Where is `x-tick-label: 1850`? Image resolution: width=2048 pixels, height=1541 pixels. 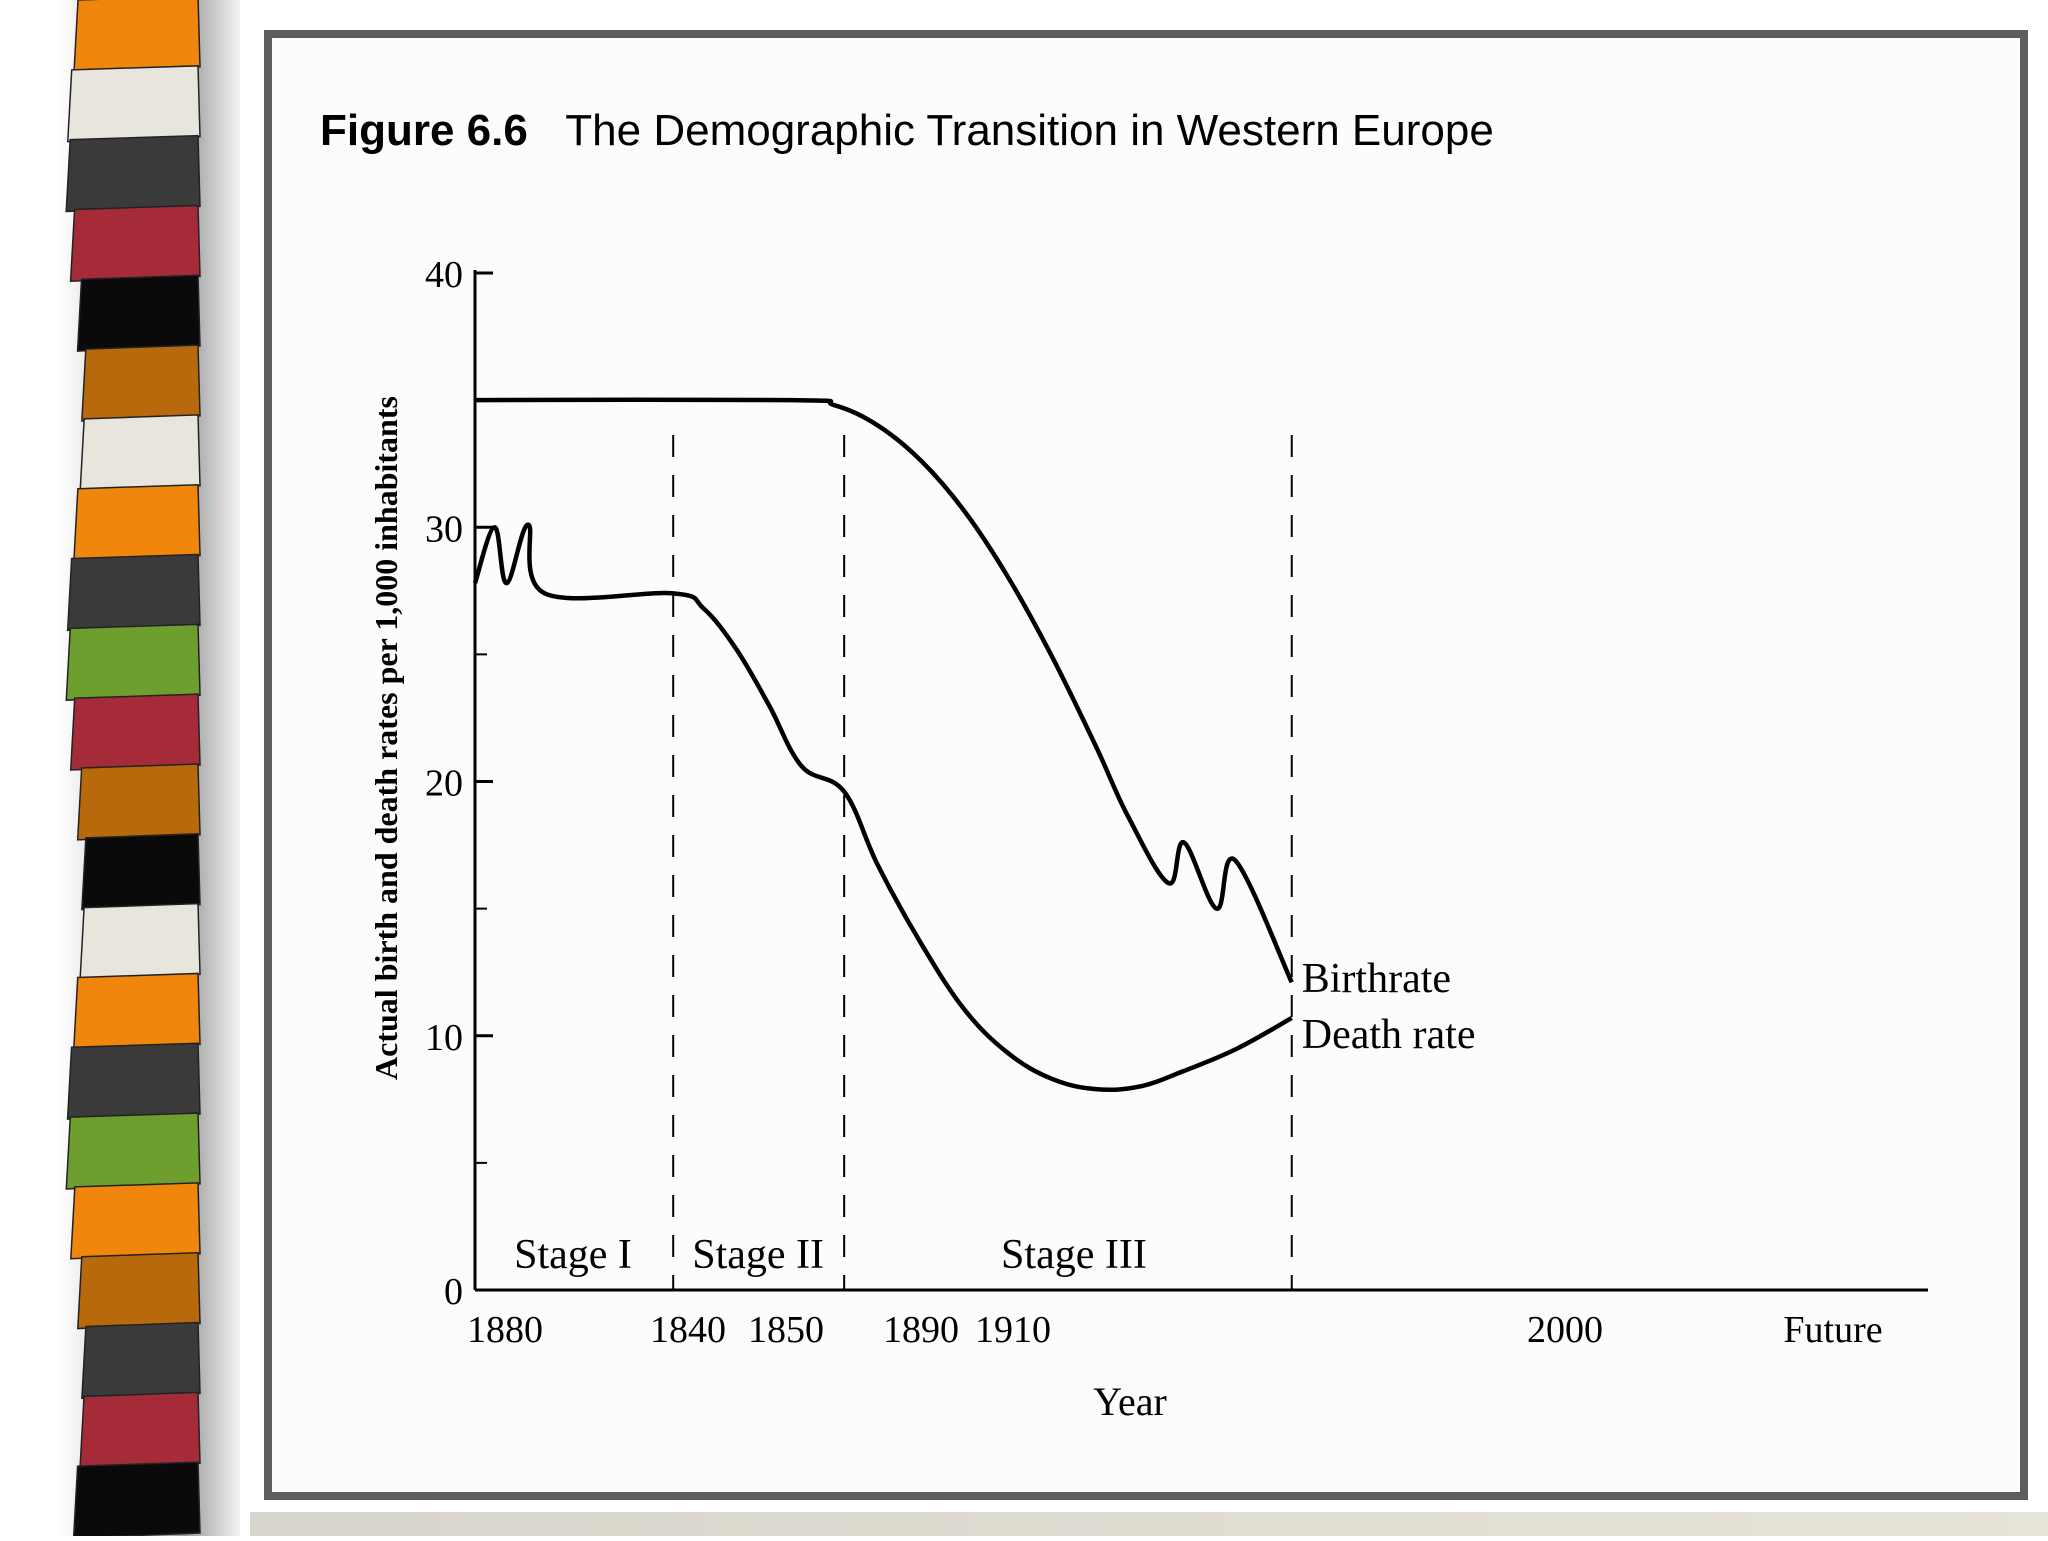
x-tick-label: 1850 is located at coordinates (786, 1330).